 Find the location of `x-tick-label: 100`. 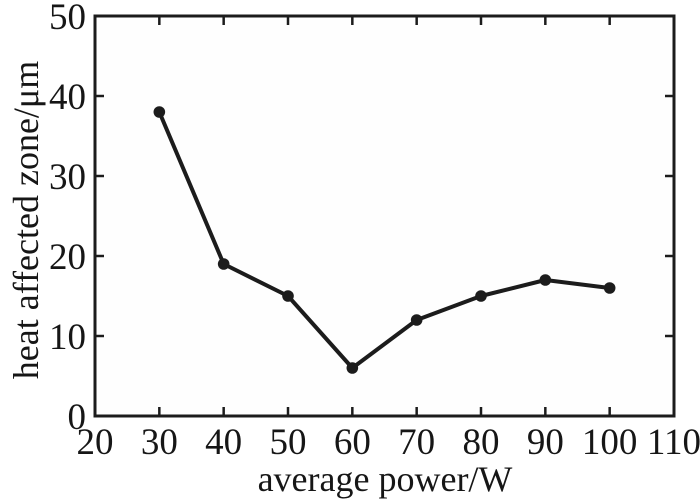

x-tick-label: 100 is located at coordinates (610, 442).